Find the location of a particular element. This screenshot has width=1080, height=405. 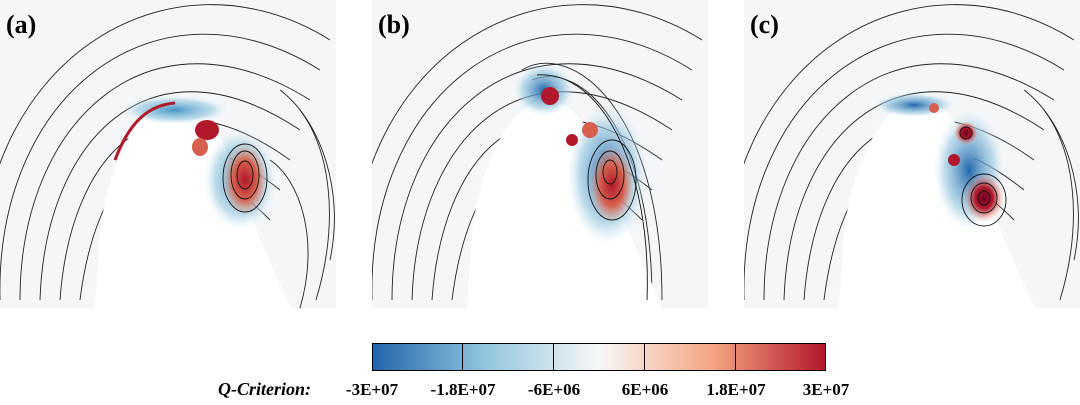

colorbar-gradient is located at coordinates (599, 357).